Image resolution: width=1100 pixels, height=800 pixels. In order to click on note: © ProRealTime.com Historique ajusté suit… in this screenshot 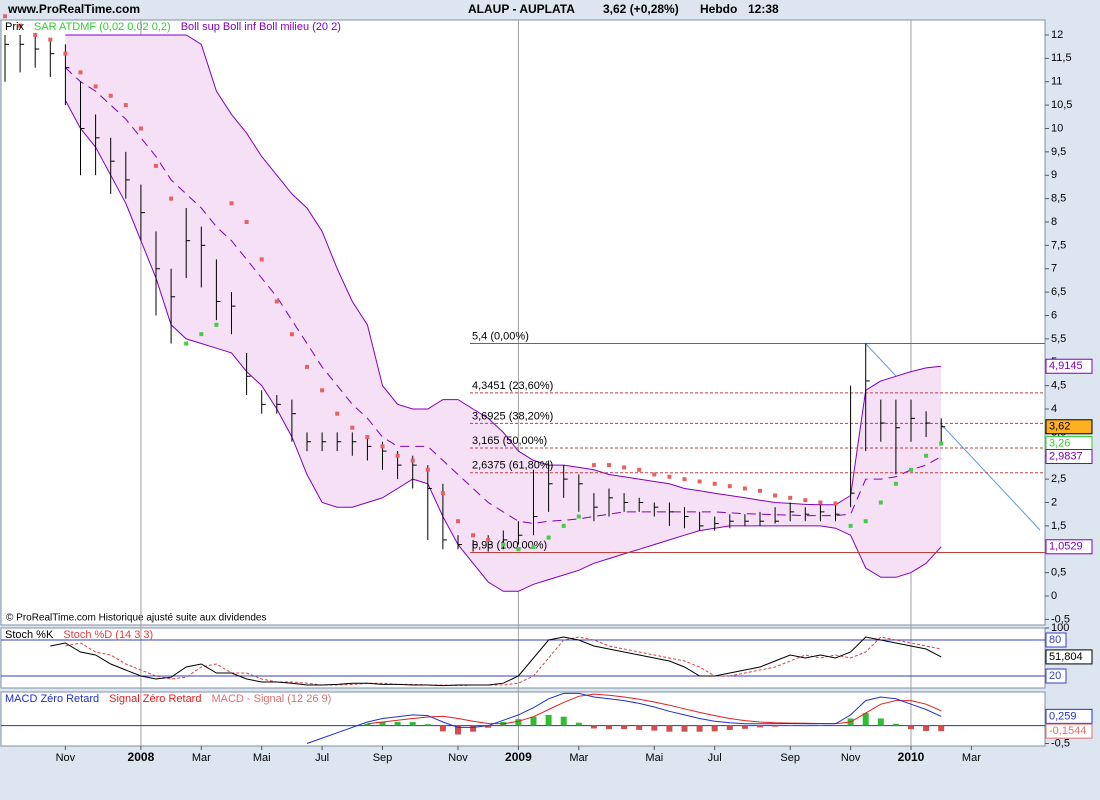, I will do `click(136, 618)`.